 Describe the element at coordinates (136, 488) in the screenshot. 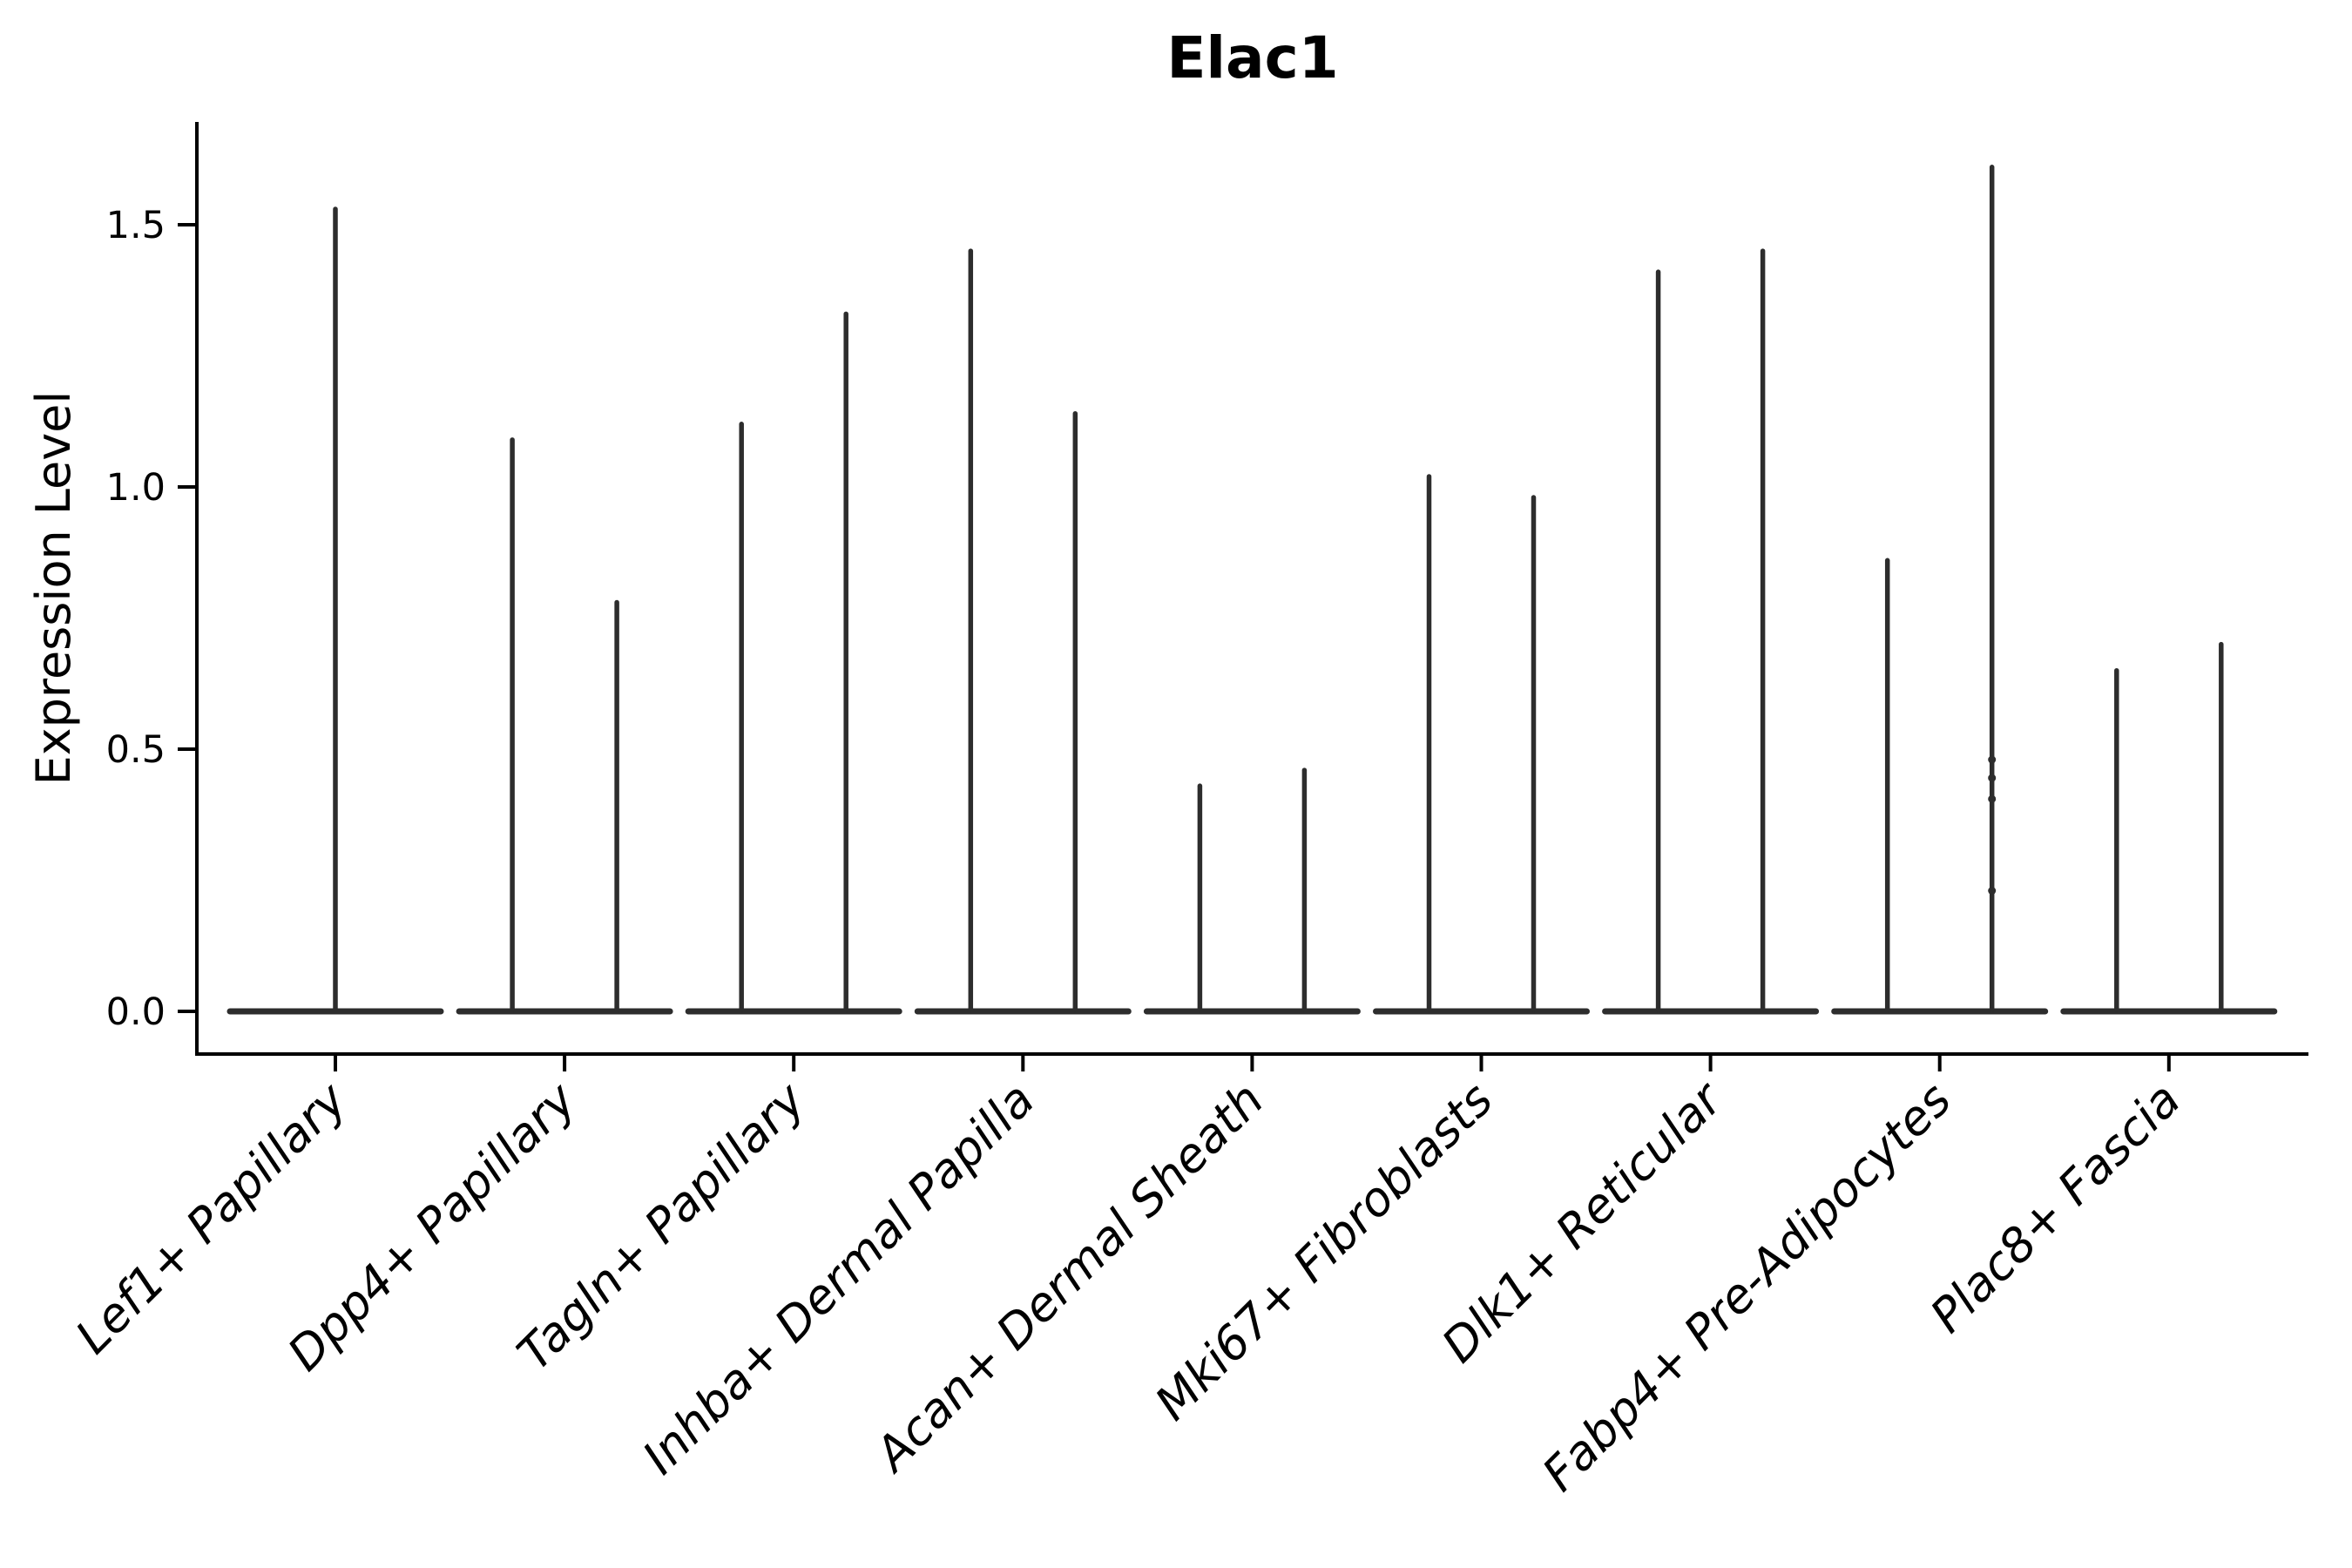

I see `y-tick-label: 1.0` at that location.